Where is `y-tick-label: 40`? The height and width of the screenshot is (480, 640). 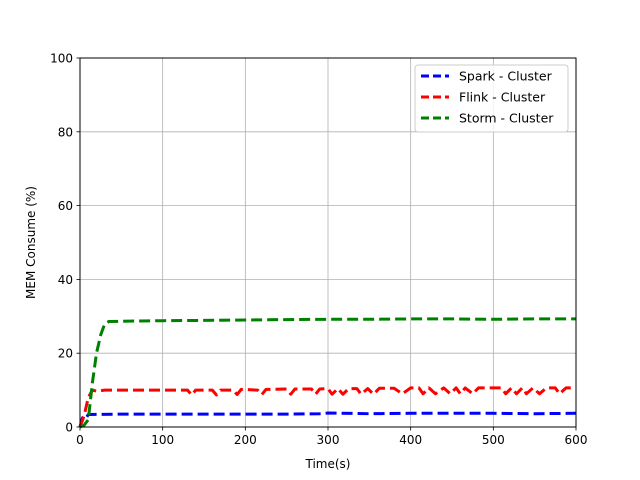
y-tick-label: 40 is located at coordinates (65, 280).